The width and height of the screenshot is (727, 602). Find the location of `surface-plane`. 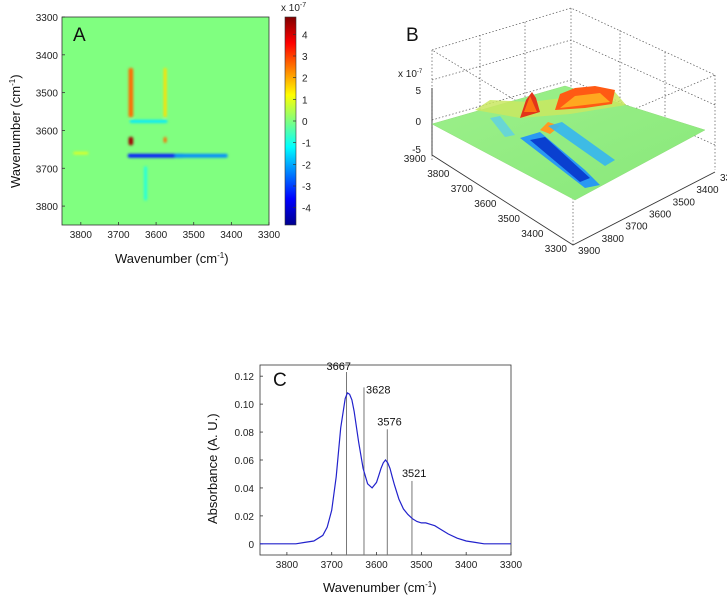

surface-plane is located at coordinates (568, 143).